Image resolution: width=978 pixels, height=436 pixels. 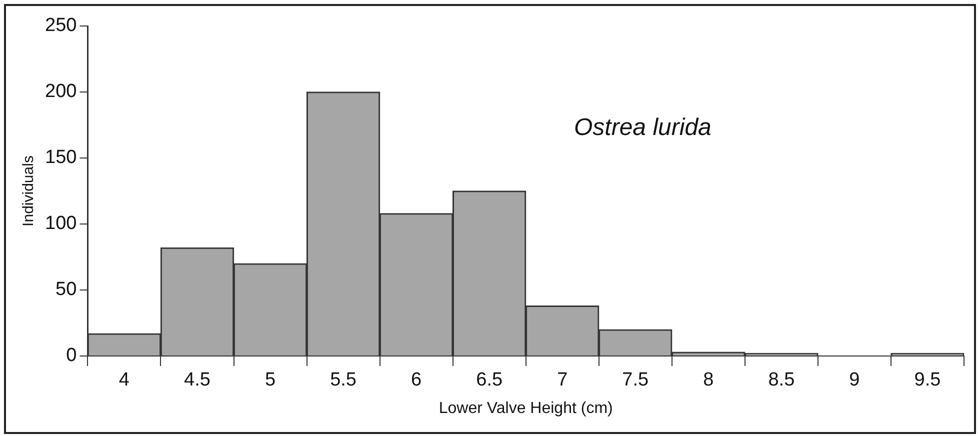 I want to click on x-axis-title: Lower Valve Height (cm), so click(x=525, y=408).